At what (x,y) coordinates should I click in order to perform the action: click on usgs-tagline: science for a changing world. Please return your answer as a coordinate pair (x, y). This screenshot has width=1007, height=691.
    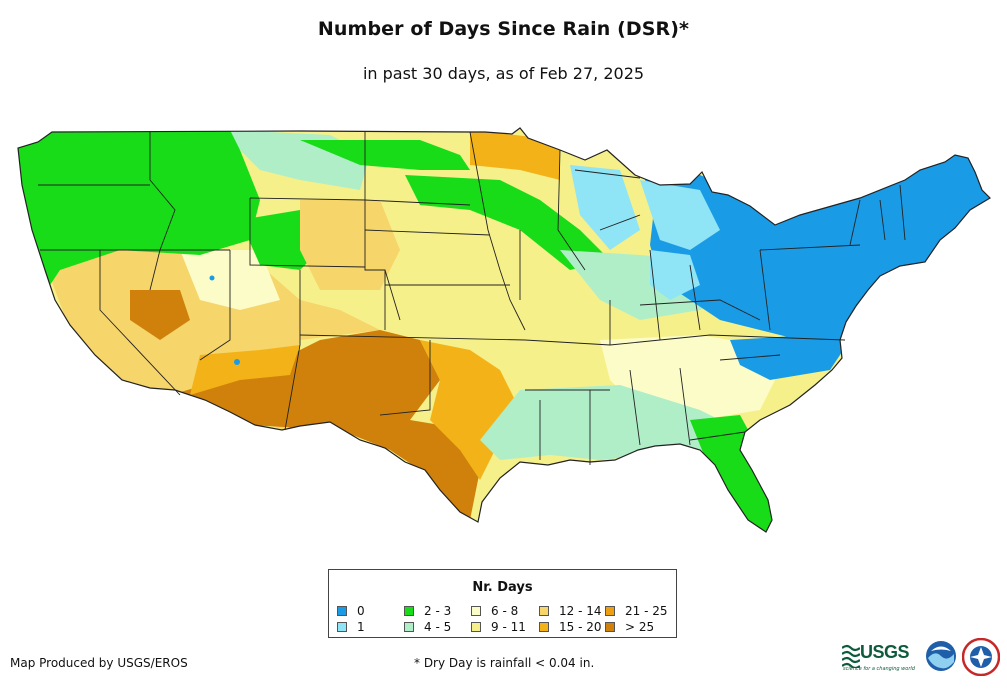
    Looking at the image, I should click on (879, 669).